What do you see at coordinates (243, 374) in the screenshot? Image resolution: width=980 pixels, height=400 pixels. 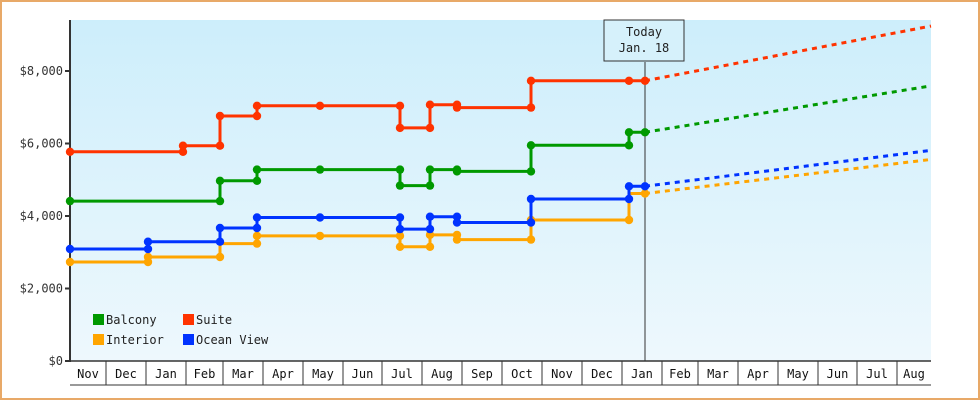 I see `month-label: Mar` at bounding box center [243, 374].